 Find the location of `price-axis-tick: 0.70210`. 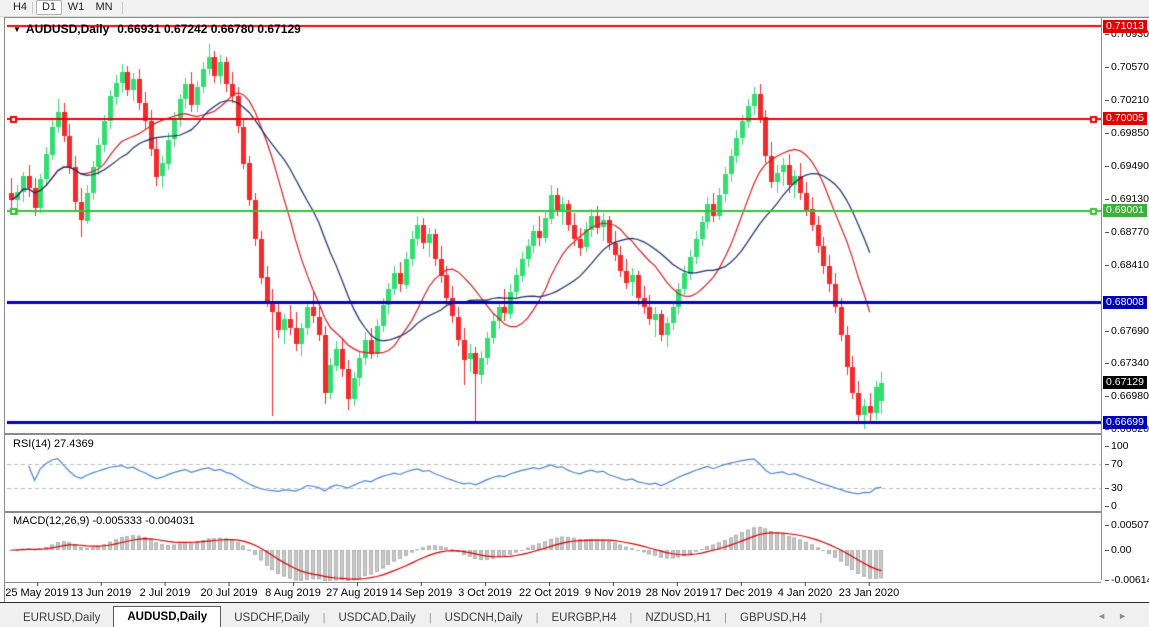

price-axis-tick: 0.70210 is located at coordinates (1127, 100).